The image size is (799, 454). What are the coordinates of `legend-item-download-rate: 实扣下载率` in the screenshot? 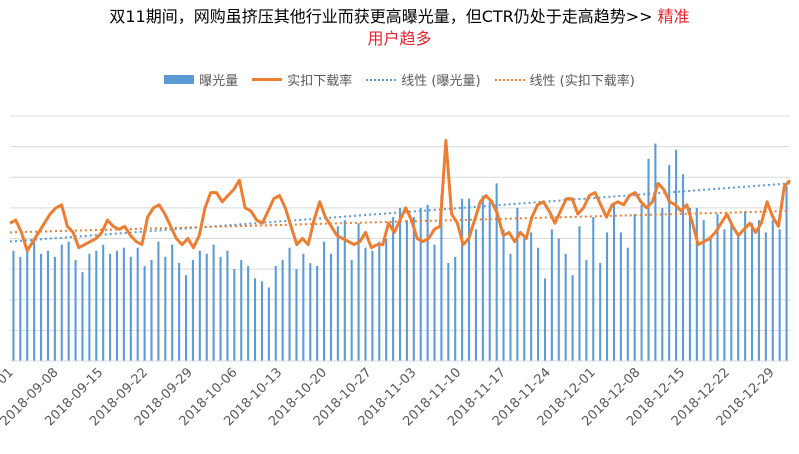 It's located at (302, 79).